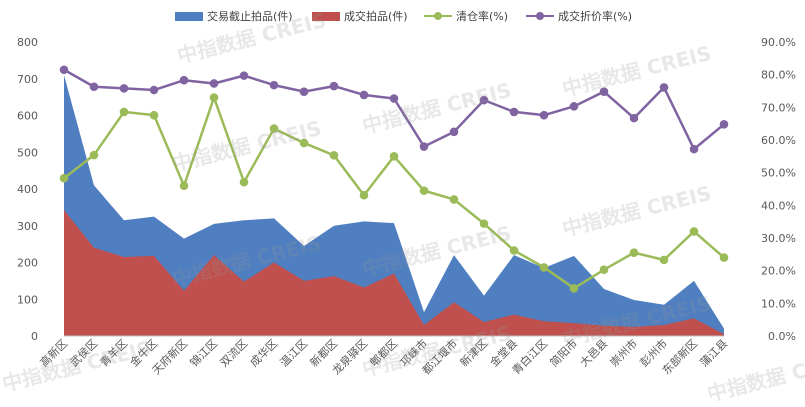 The width and height of the screenshot is (805, 407). I want to click on legend-swatch-red, so click(326, 16).